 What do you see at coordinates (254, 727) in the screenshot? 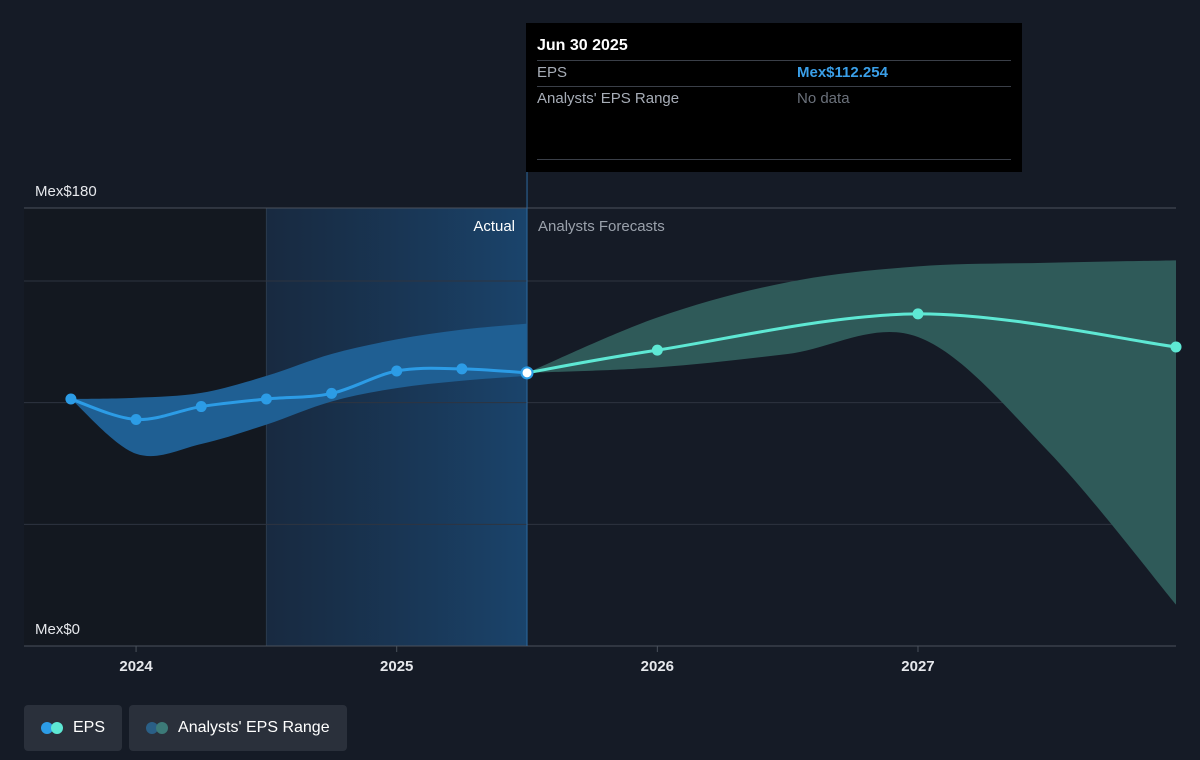
I see `legend-range-label: Analysts' EPS Range` at bounding box center [254, 727].